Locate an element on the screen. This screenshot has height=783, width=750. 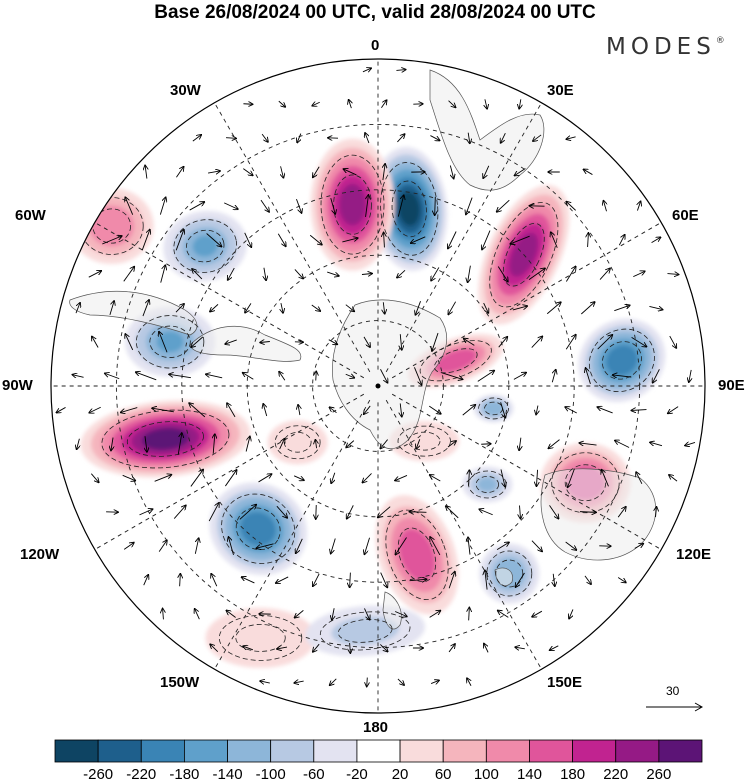
south-pole-dot is located at coordinates (378, 386).